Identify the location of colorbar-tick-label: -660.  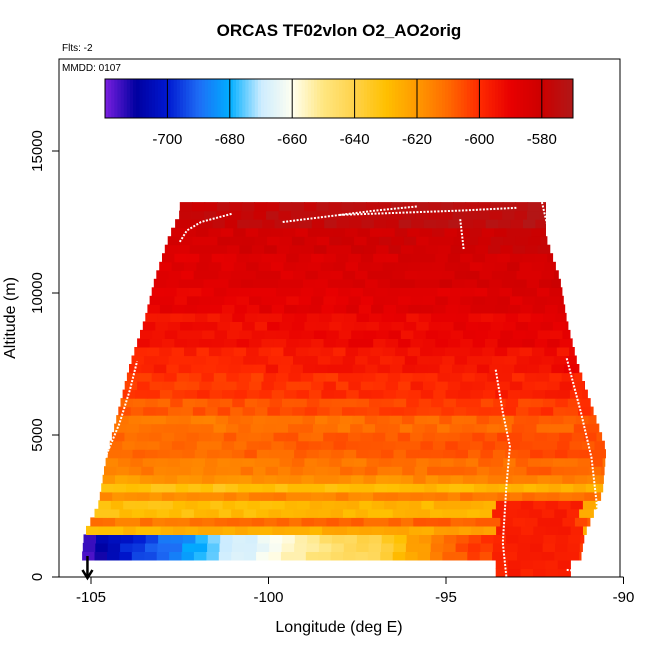
(292, 139).